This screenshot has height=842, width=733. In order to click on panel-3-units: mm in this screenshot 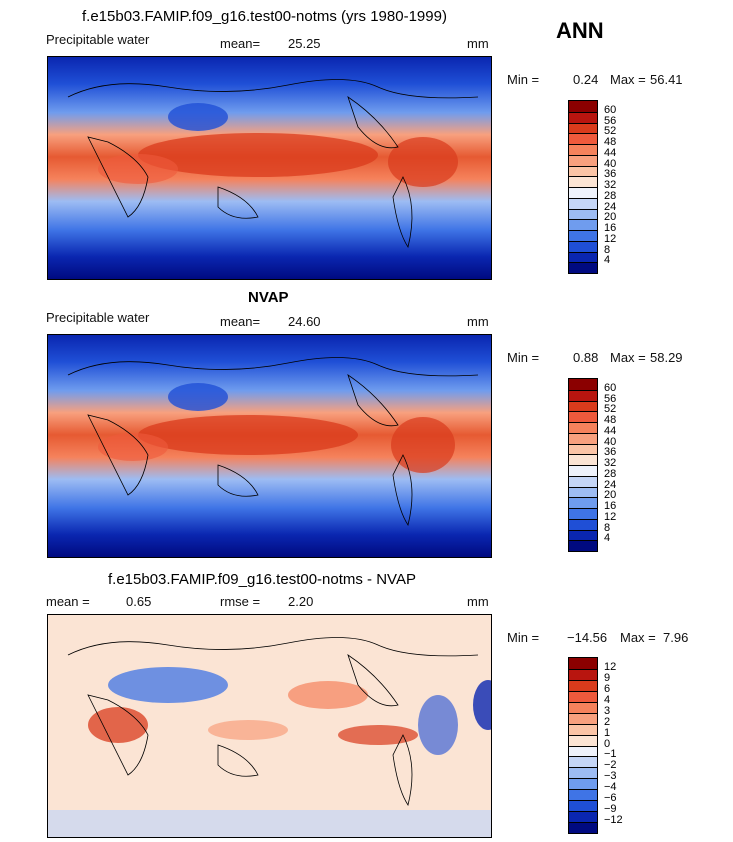, I will do `click(478, 601)`.